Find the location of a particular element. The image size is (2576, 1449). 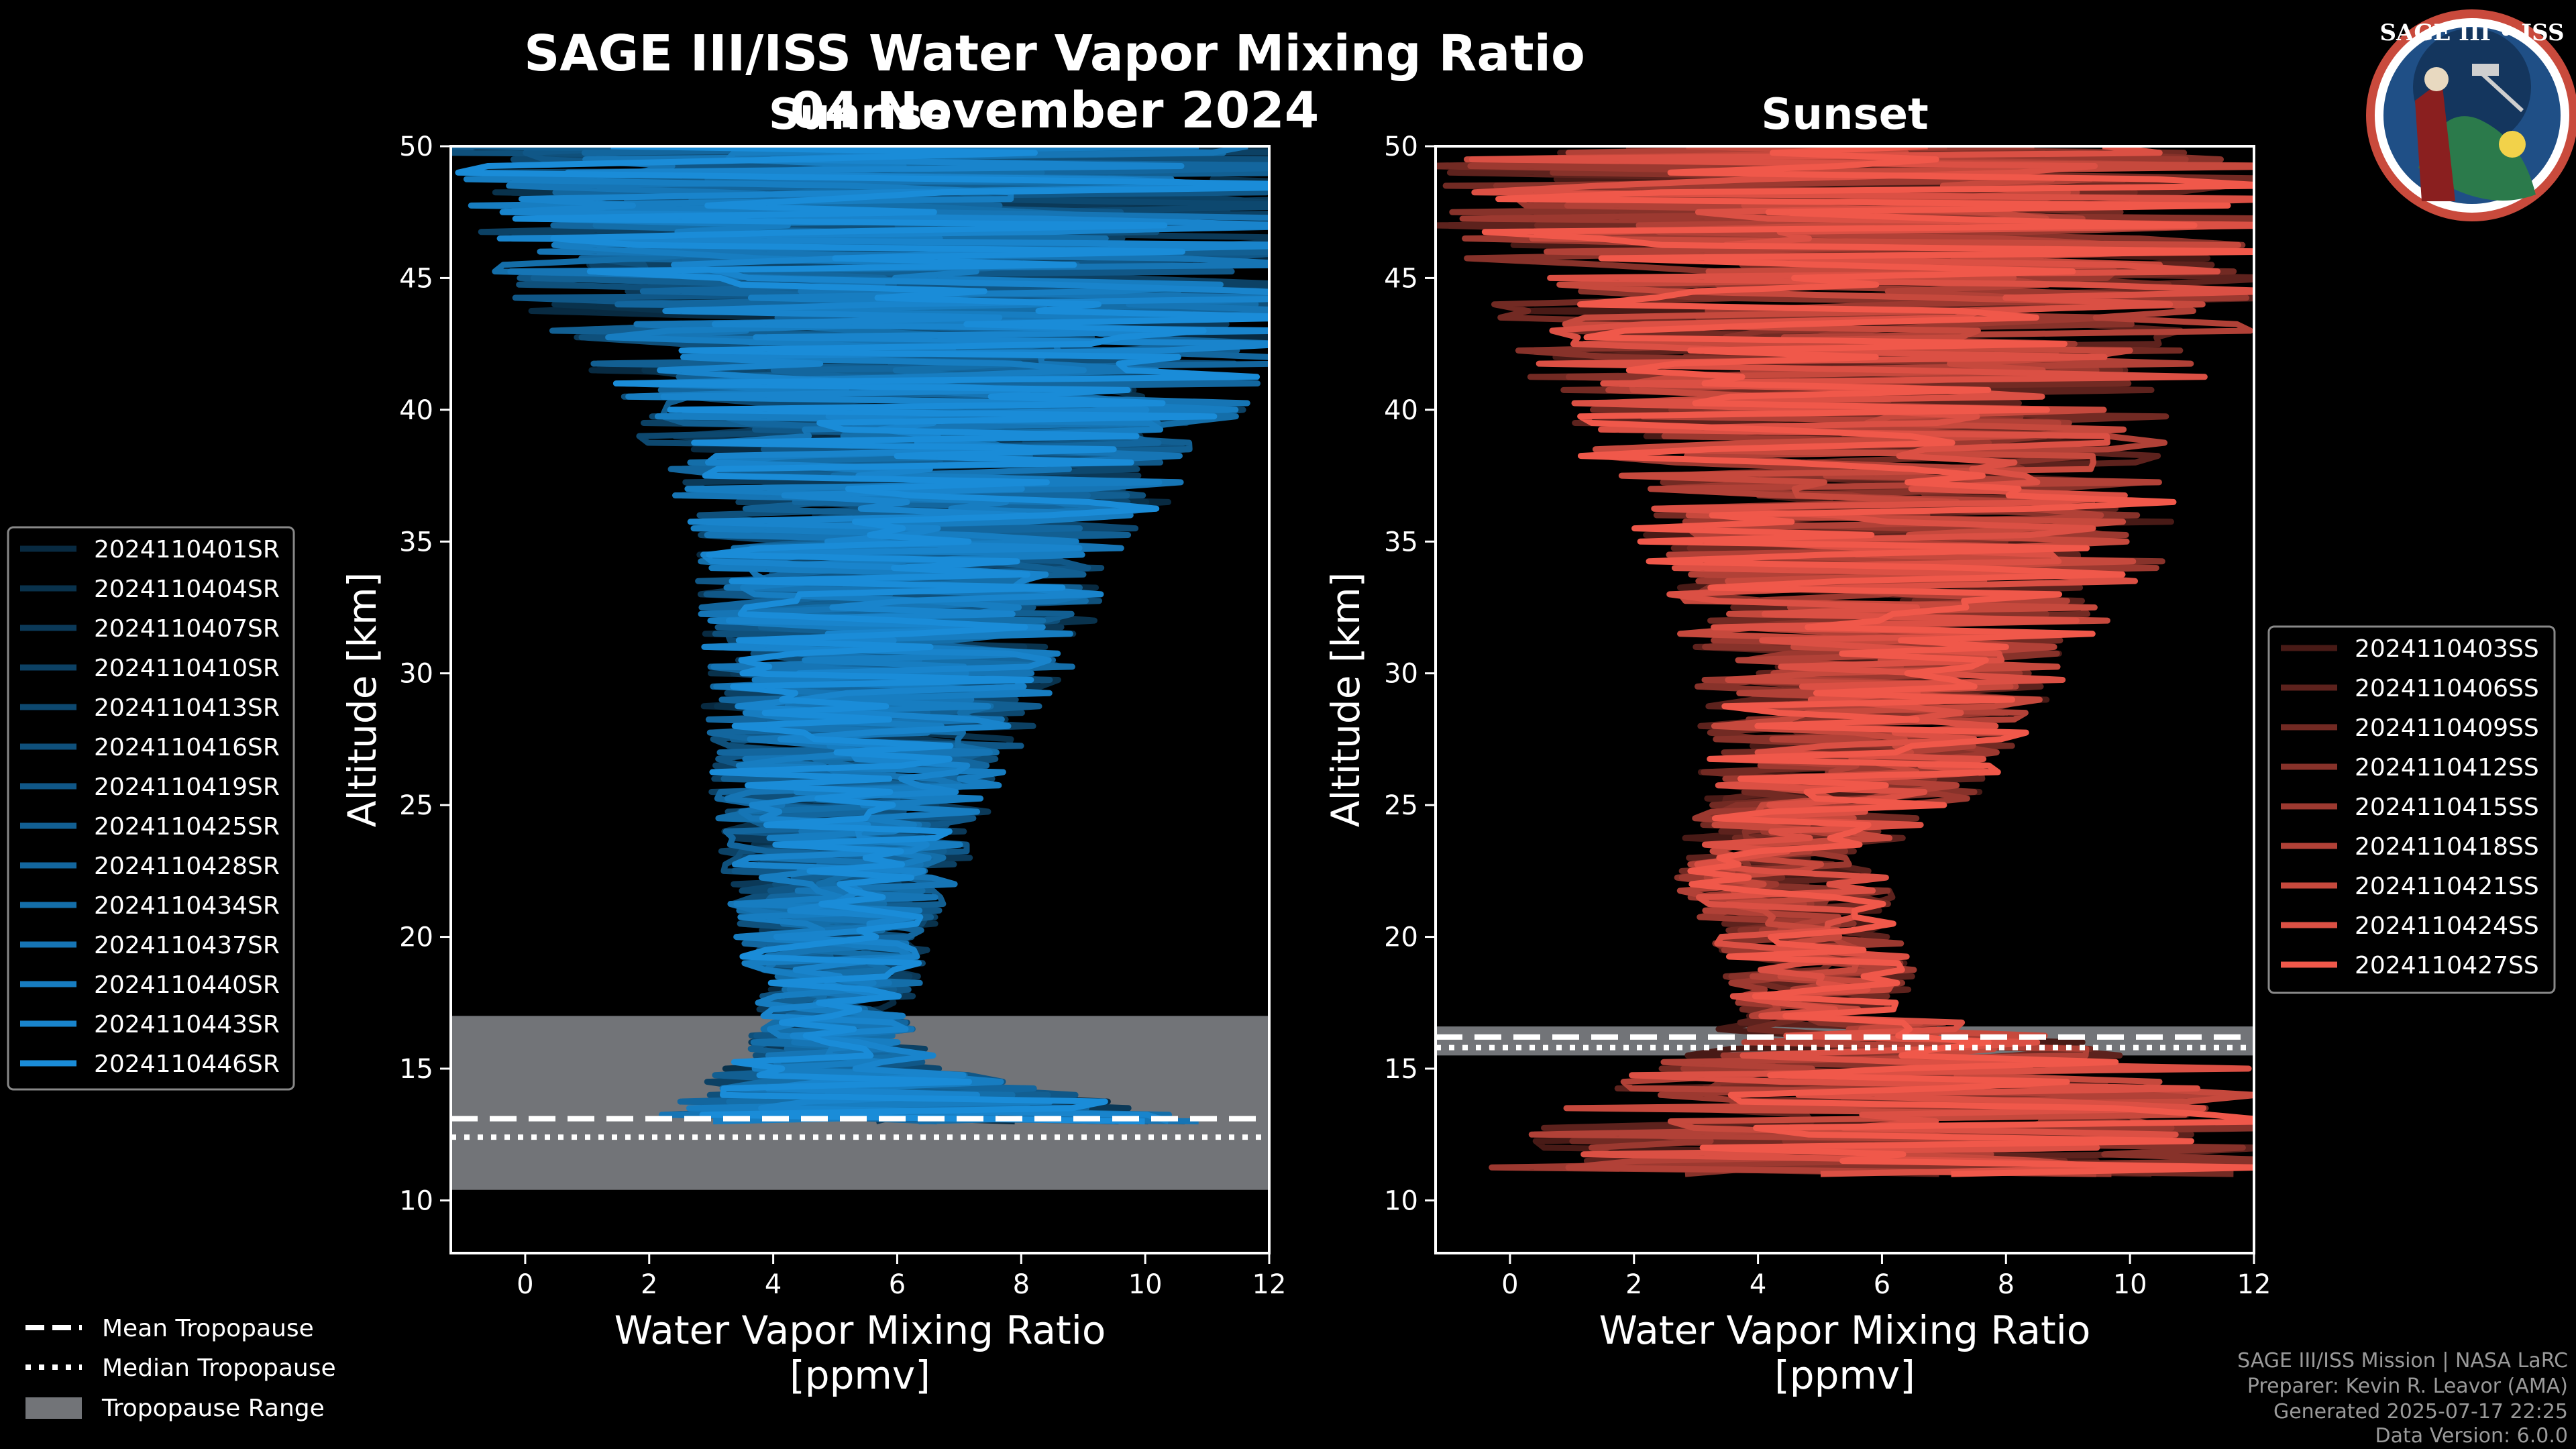

sunrise-legend-frame is located at coordinates (151, 808).